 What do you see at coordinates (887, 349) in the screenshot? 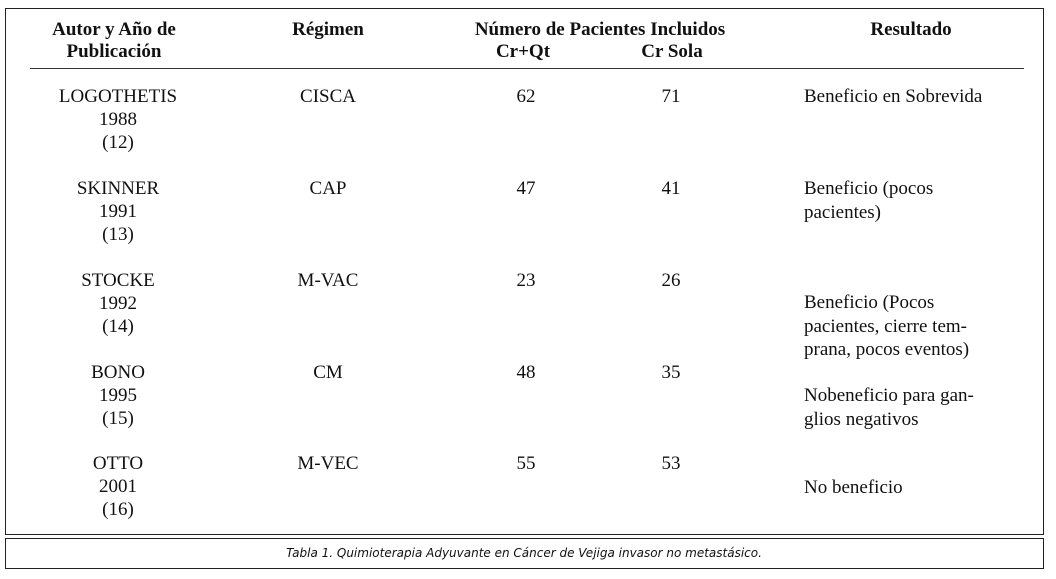
I see `result: prana, pocos eventos)` at bounding box center [887, 349].